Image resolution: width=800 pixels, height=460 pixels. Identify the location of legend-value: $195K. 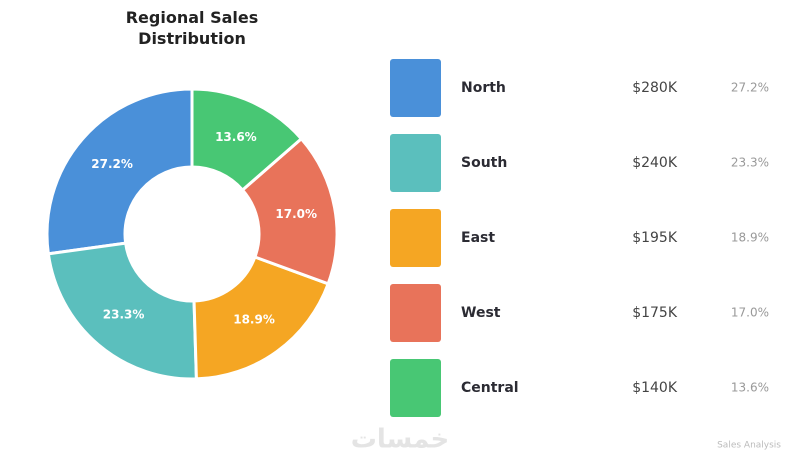
(655, 238).